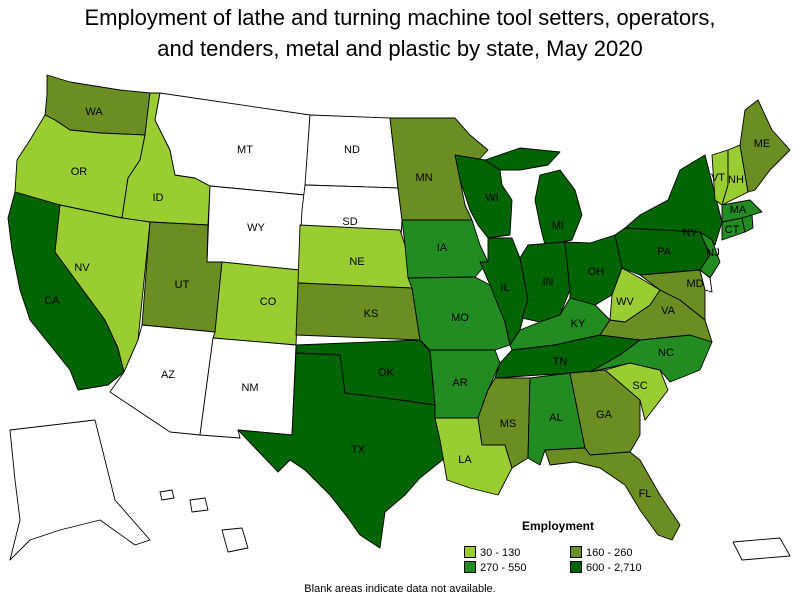 This screenshot has height=600, width=800. What do you see at coordinates (94, 112) in the screenshot?
I see `state-label-wa: WA` at bounding box center [94, 112].